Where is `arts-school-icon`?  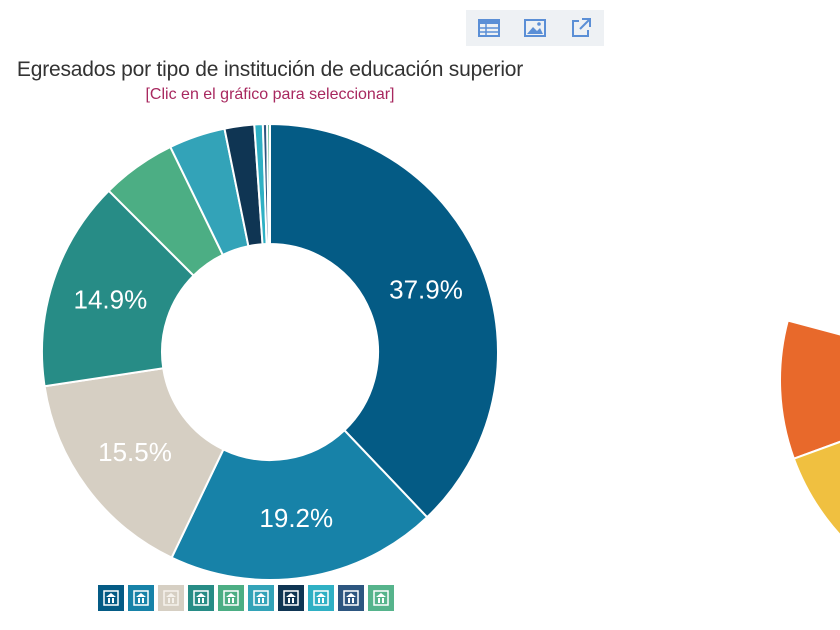 arts-school-icon is located at coordinates (321, 598).